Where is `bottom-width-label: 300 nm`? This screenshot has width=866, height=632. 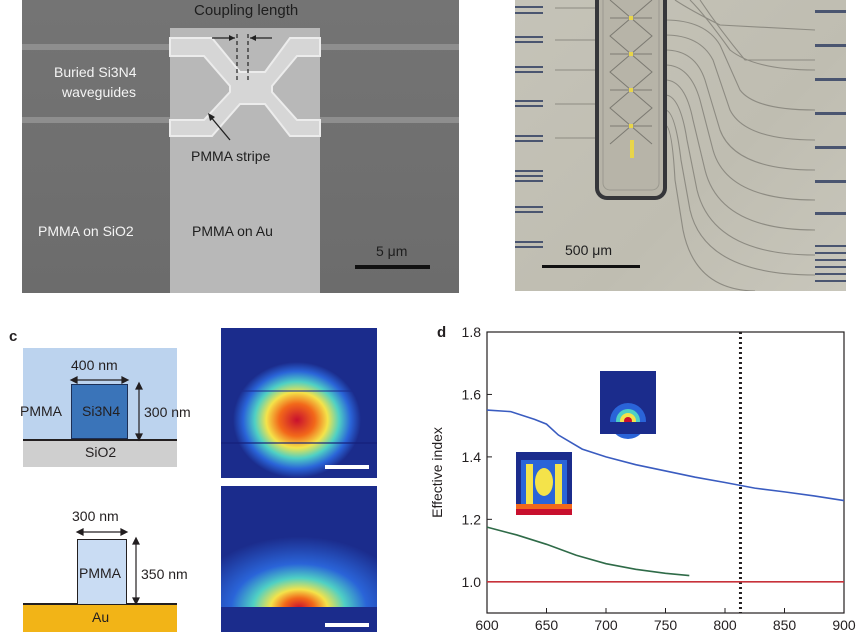 bottom-width-label: 300 nm is located at coordinates (95, 516).